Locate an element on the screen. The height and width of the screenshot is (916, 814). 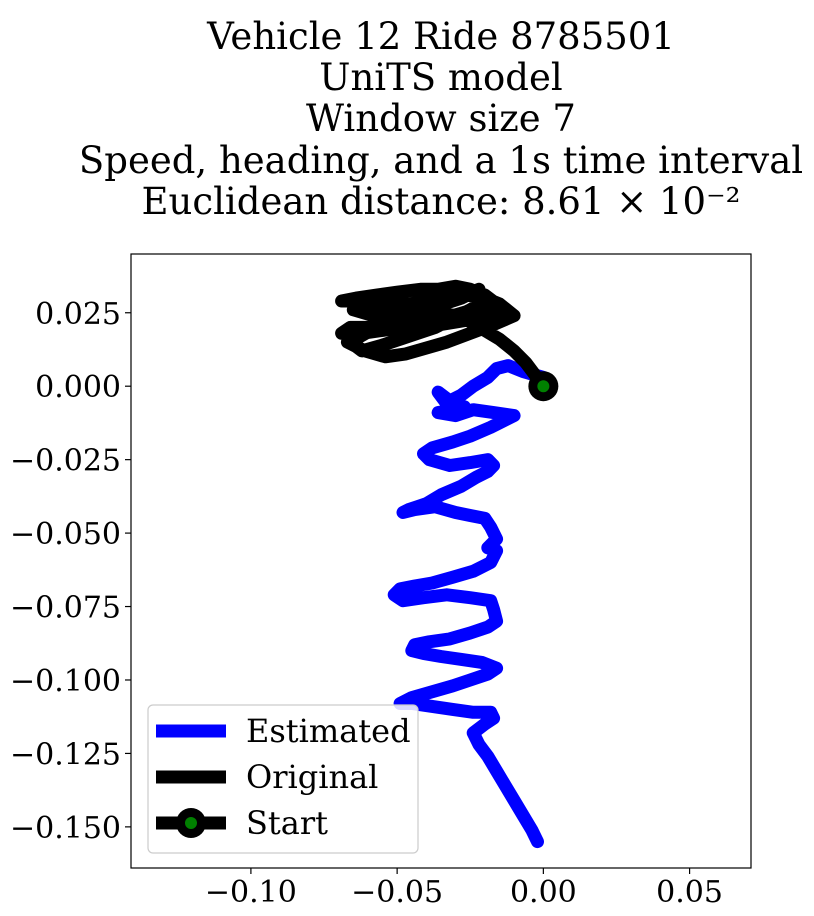
y-tick-label: 0.000 is located at coordinates (78, 387).